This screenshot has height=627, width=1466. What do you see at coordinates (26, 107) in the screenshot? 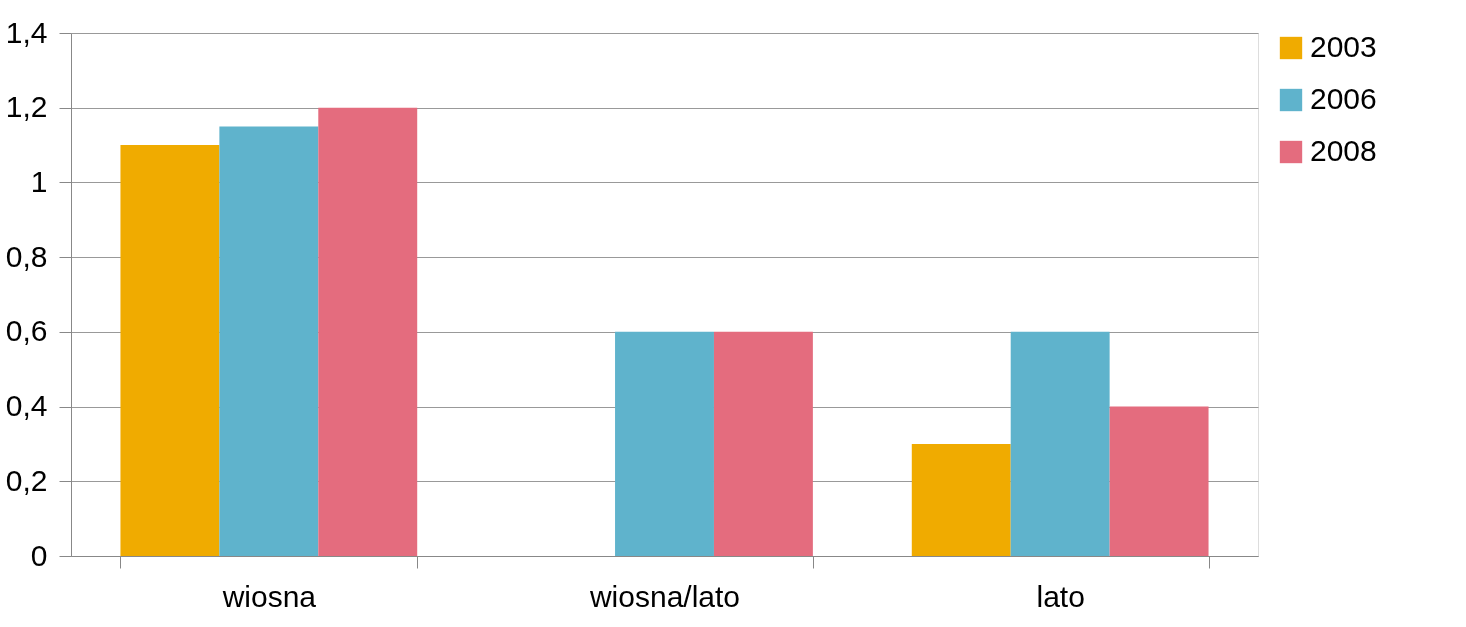
I see `y-tick-label: 1,2` at bounding box center [26, 107].